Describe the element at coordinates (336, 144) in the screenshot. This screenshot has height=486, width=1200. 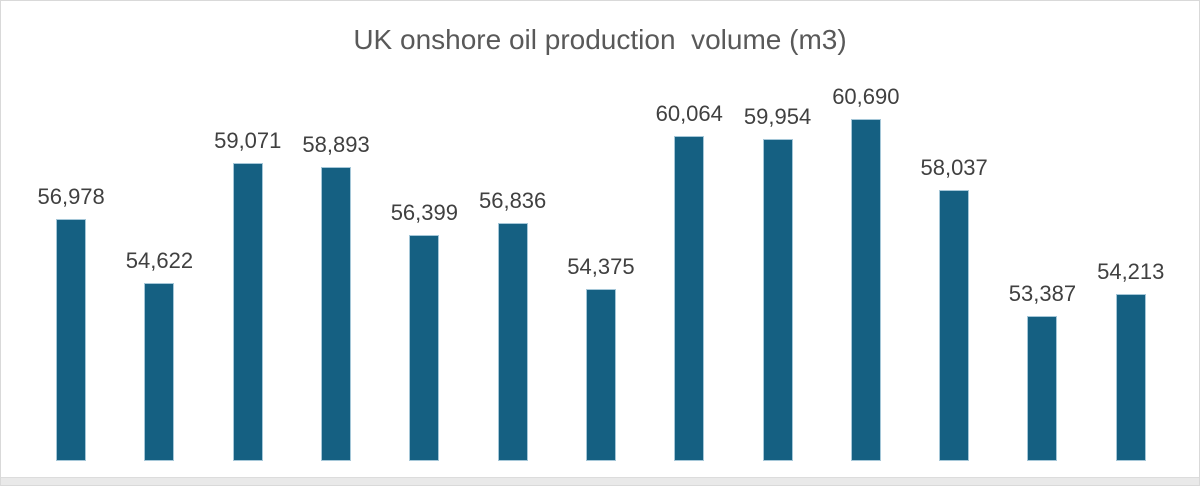
I see `bar-value-label: 58,893` at that location.